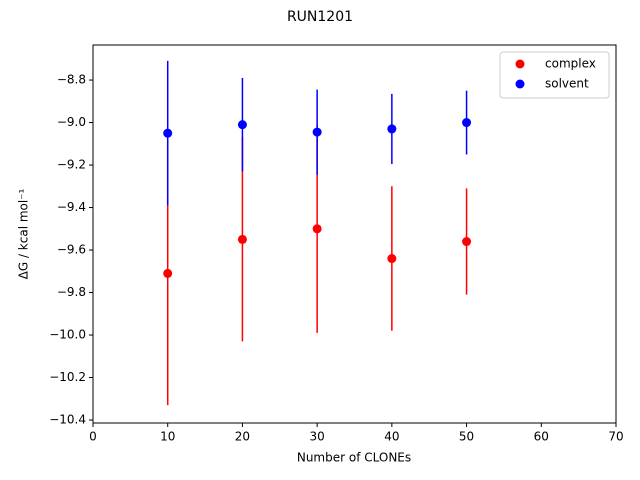 The width and height of the screenshot is (640, 480). Describe the element at coordinates (570, 64) in the screenshot. I see `legend-label: complex` at that location.